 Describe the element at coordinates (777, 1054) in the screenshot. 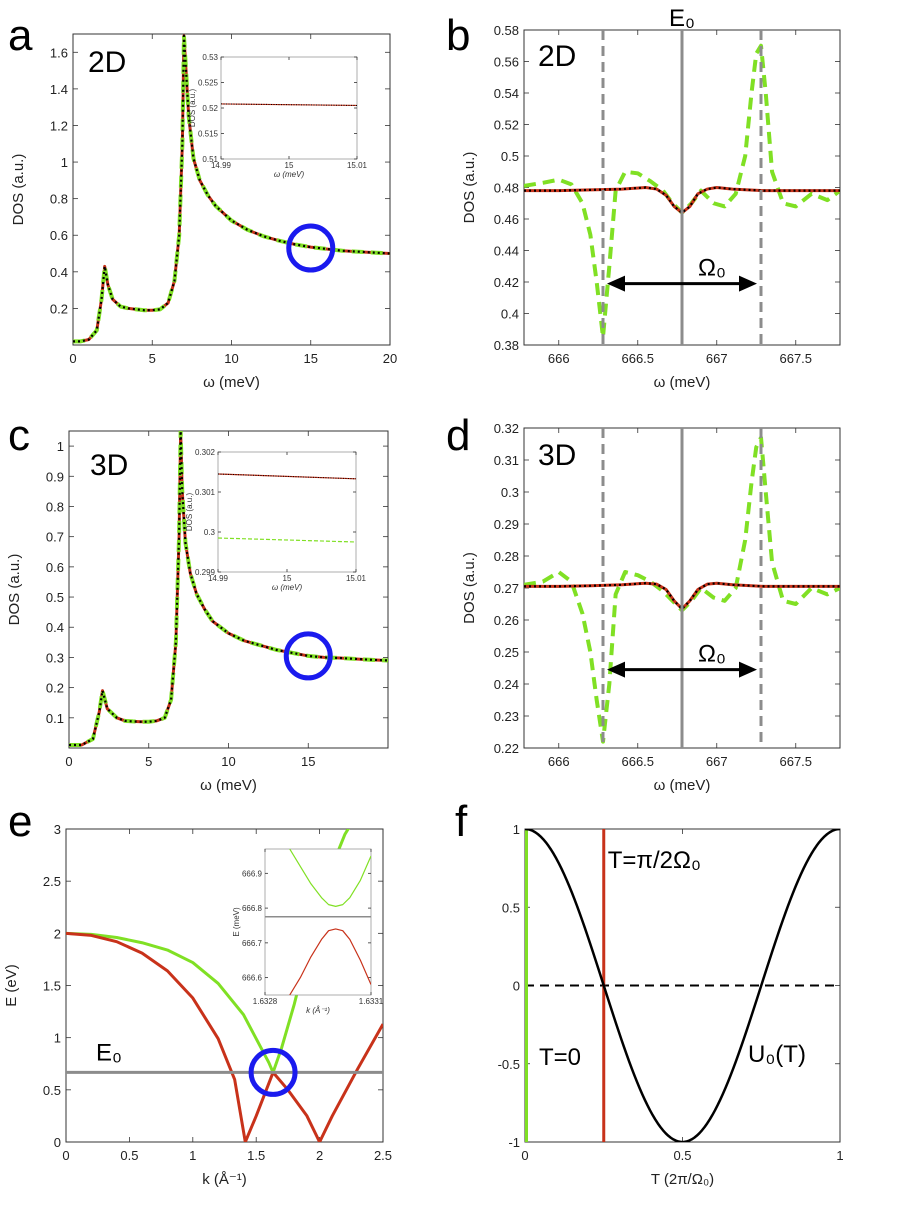

I see `annotation-u0: U₀(T)` at that location.